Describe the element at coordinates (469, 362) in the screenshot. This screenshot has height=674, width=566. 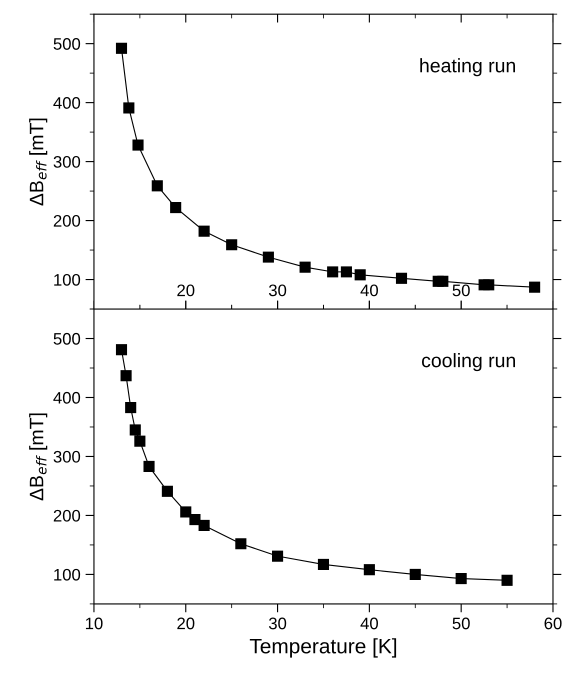
I see `annotation: cooling run` at that location.